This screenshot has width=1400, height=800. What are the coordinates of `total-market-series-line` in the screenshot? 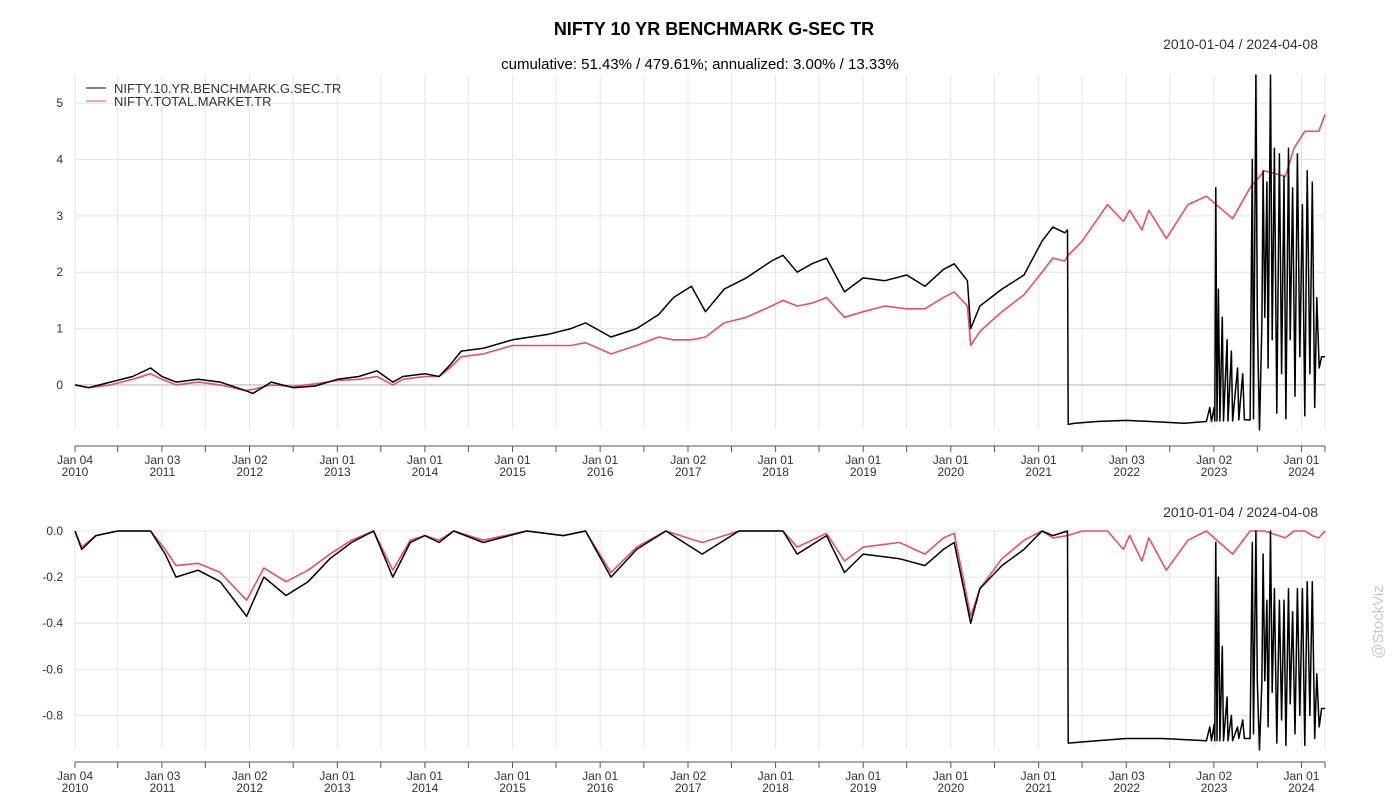 It's located at (700, 574).